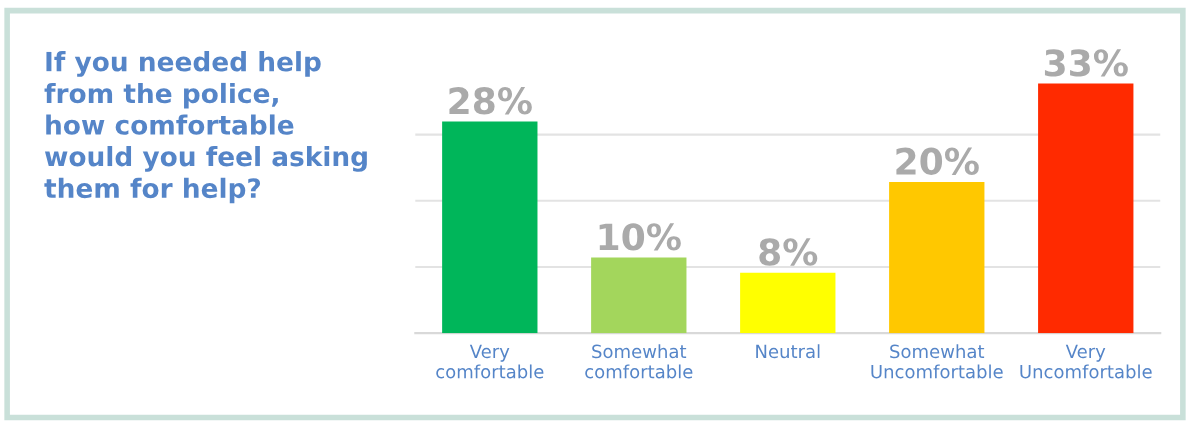  I want to click on data-label: 8%, so click(788, 252).